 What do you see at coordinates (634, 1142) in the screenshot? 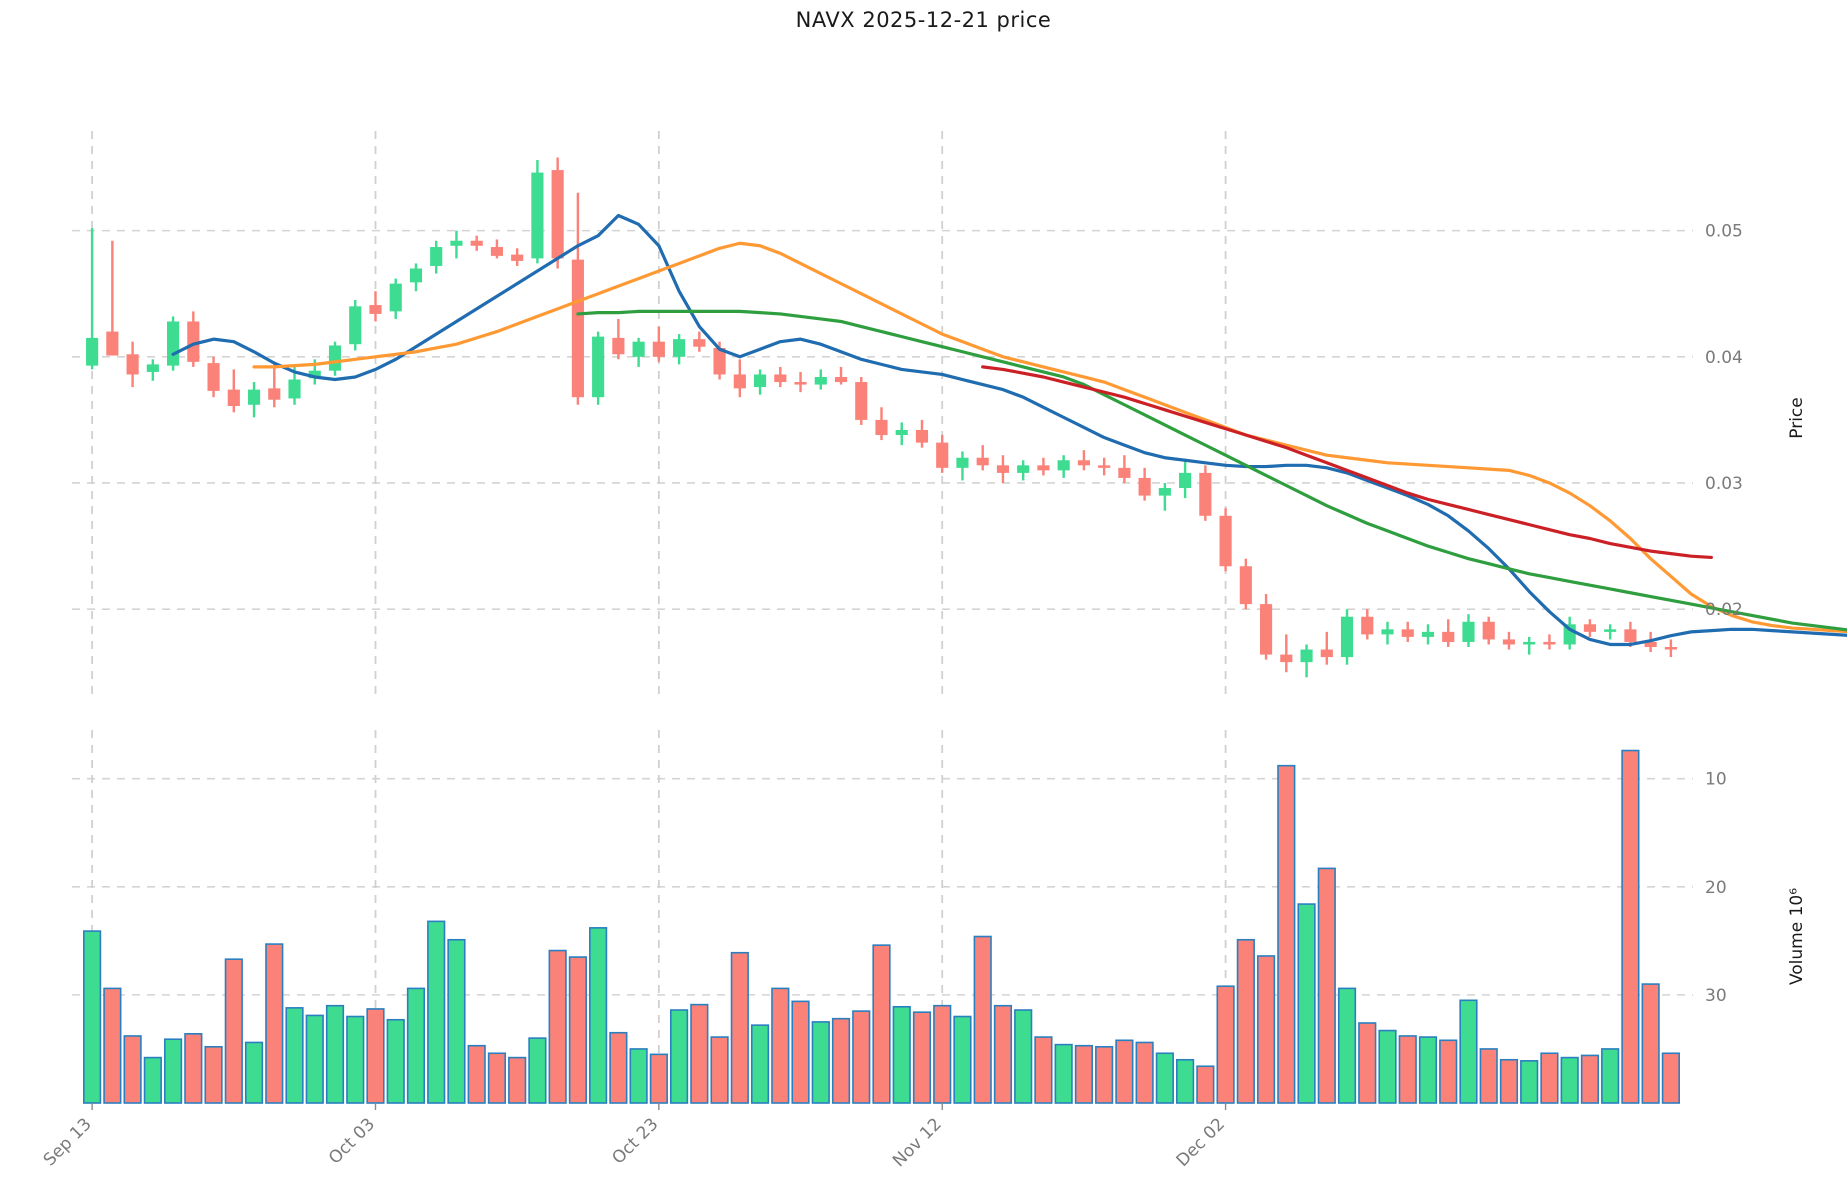
I see `x-axis-labels: Sep 13 Oct 03 Oct 23 Nov 12 Dec 02` at bounding box center [634, 1142].